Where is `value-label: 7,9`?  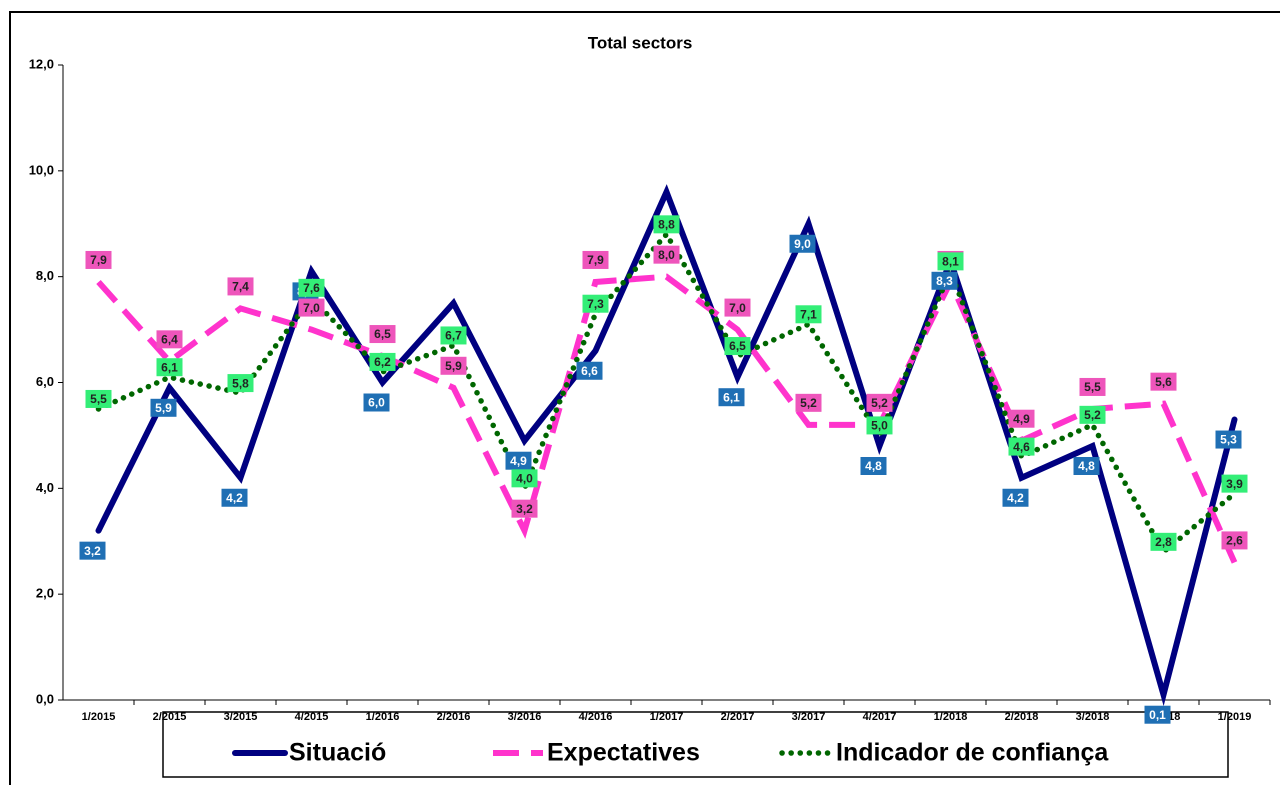 value-label: 7,9 is located at coordinates (98, 260).